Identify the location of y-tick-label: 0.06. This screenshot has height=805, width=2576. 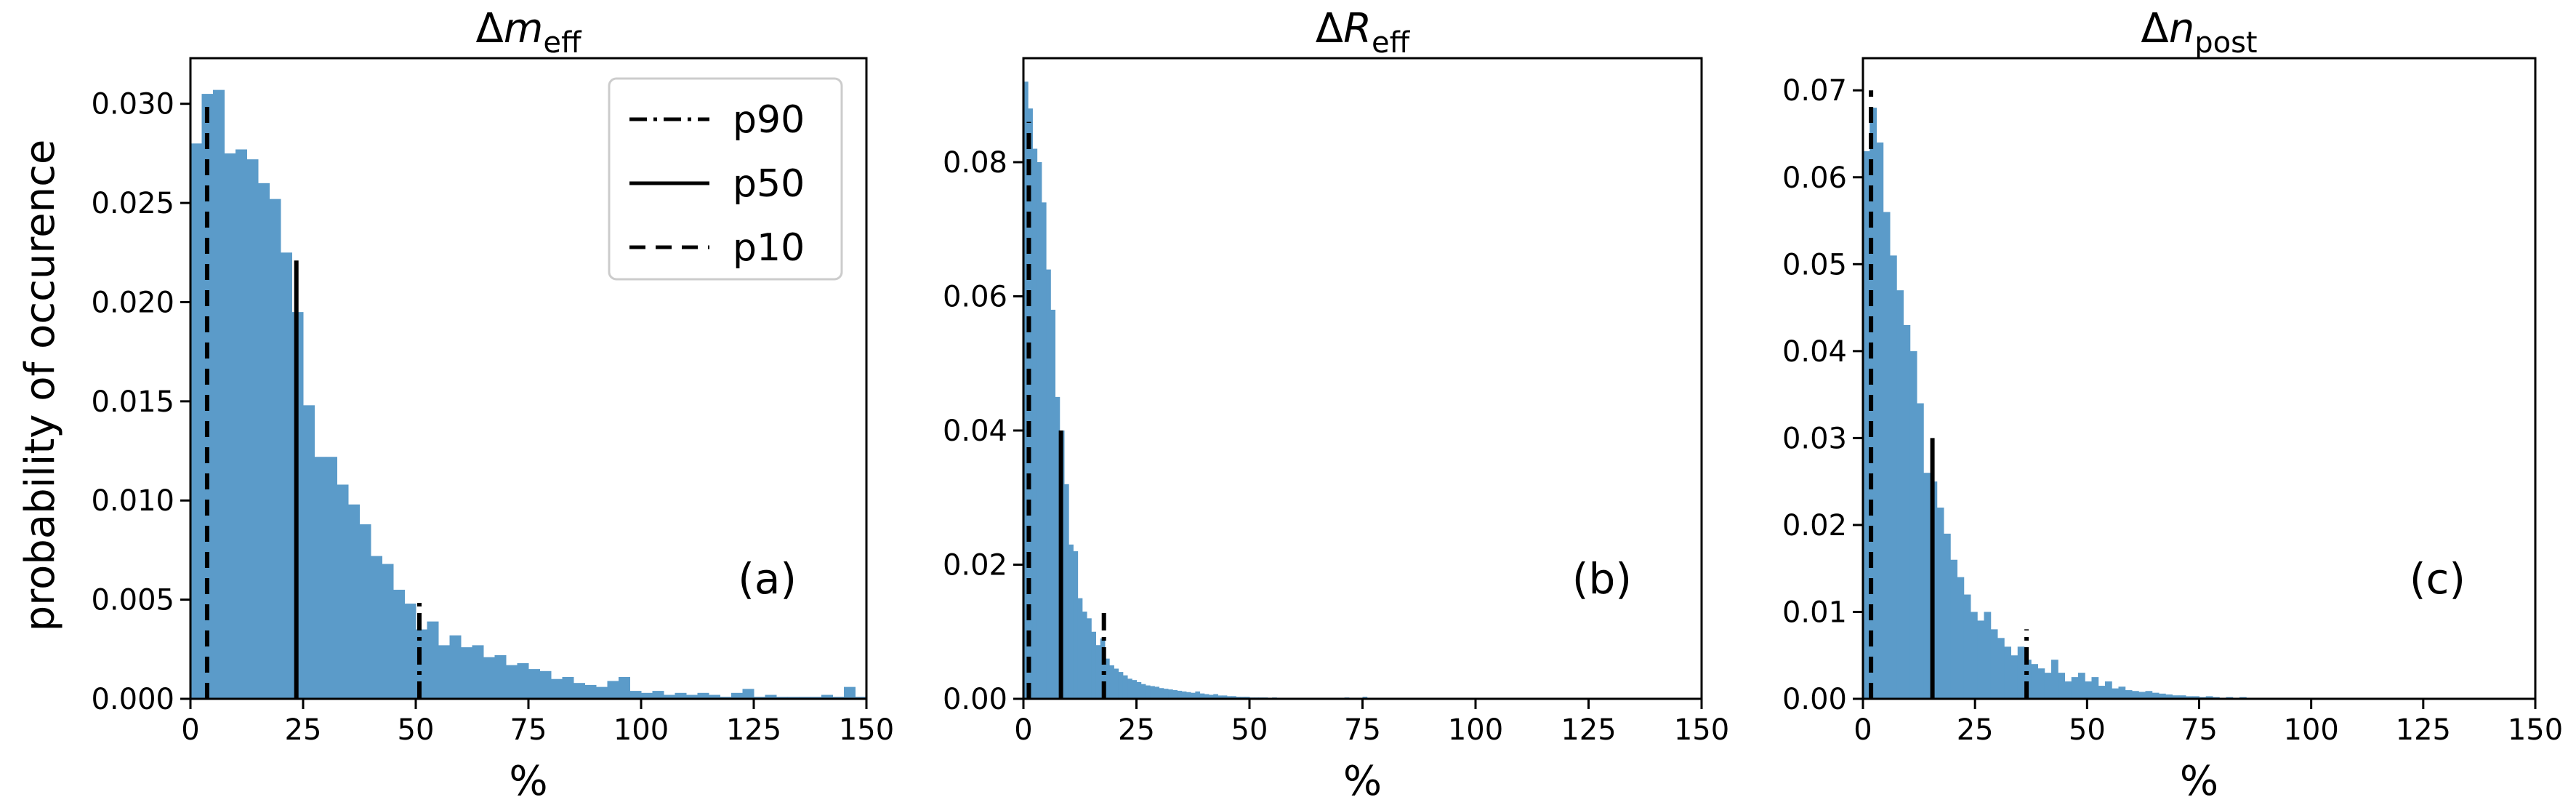
(975, 297).